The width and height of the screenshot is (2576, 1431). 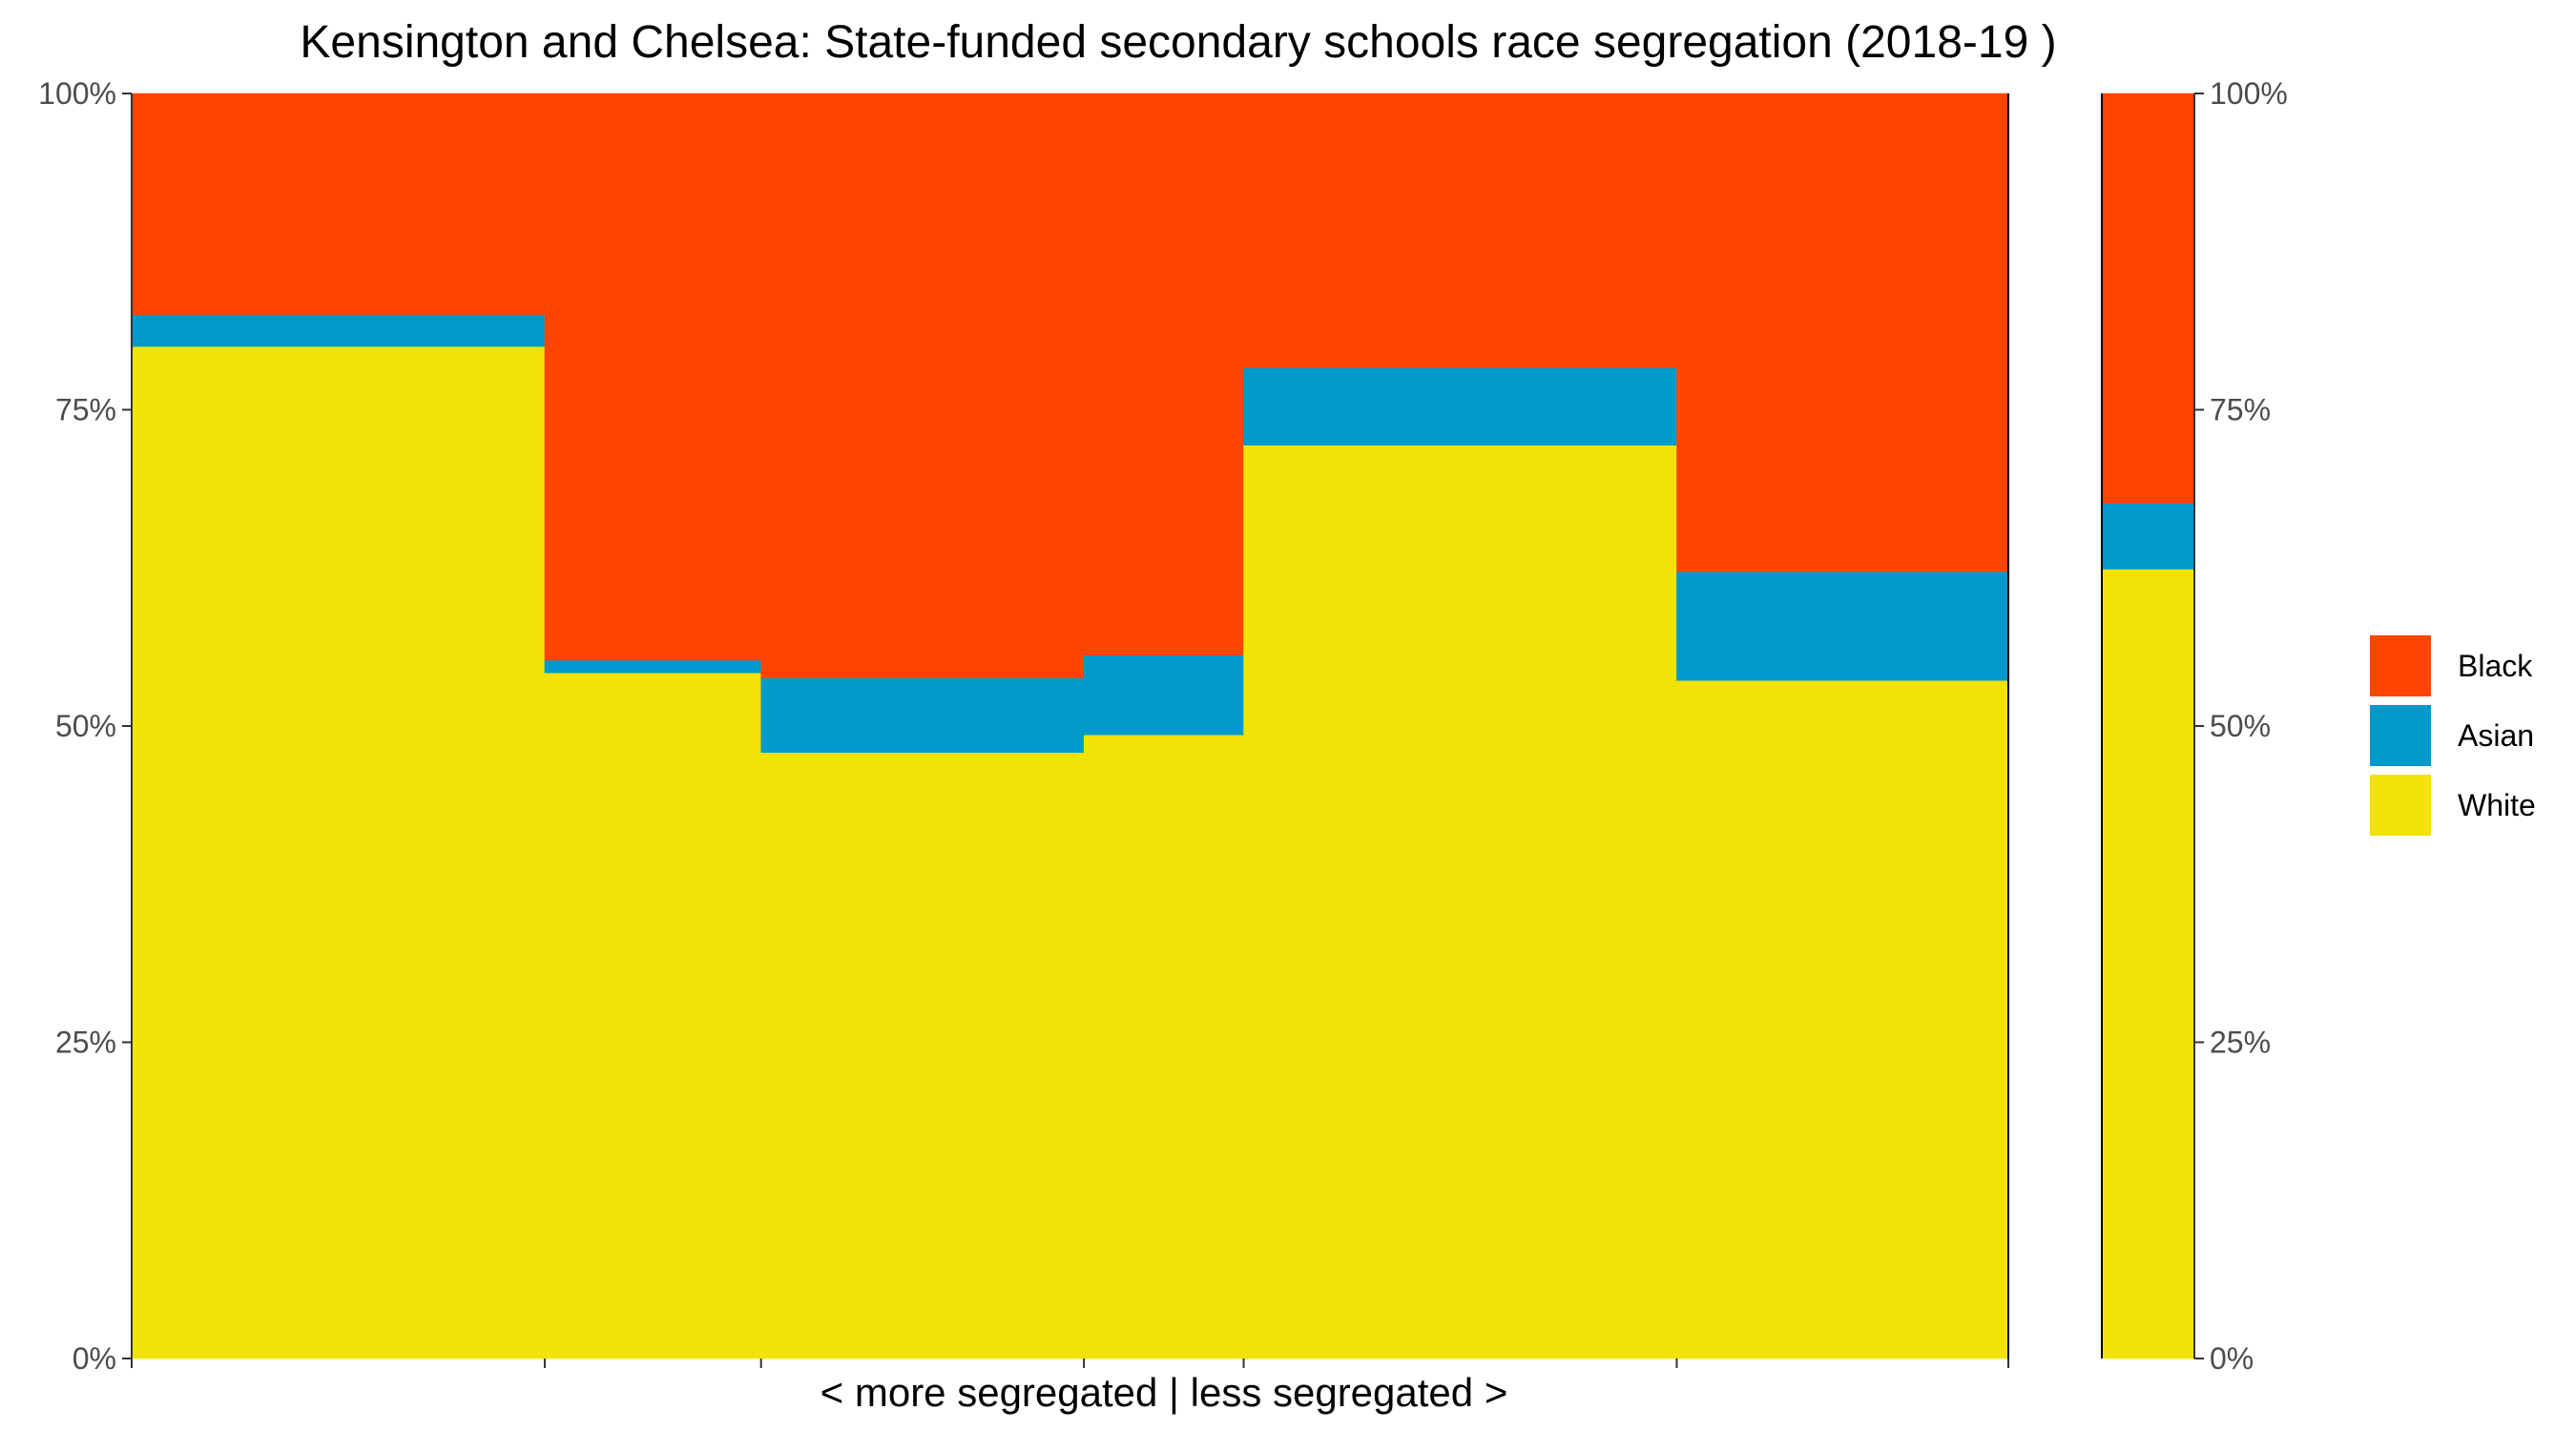 What do you see at coordinates (1163, 1047) in the screenshot?
I see `bar-segment-4-white` at bounding box center [1163, 1047].